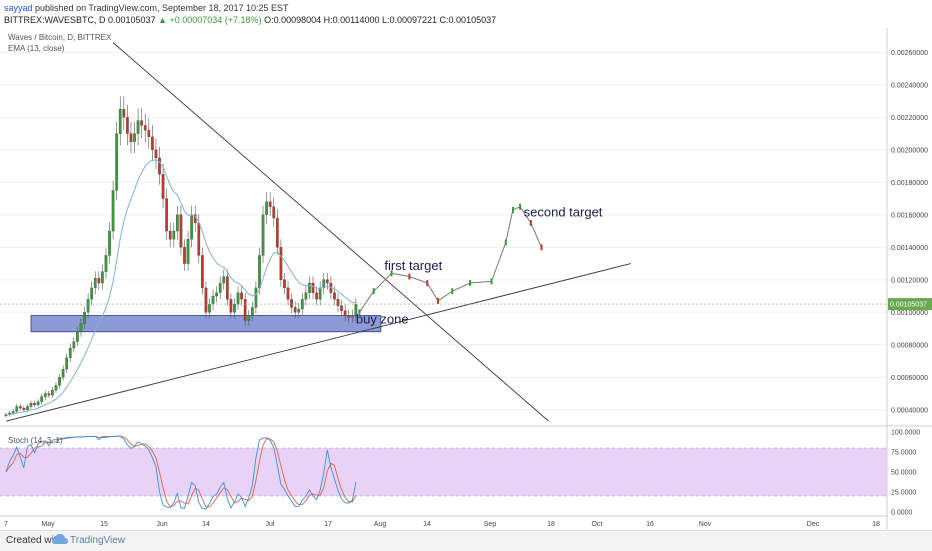 The height and width of the screenshot is (551, 932). I want to click on author-link: sayyad, so click(18, 8).